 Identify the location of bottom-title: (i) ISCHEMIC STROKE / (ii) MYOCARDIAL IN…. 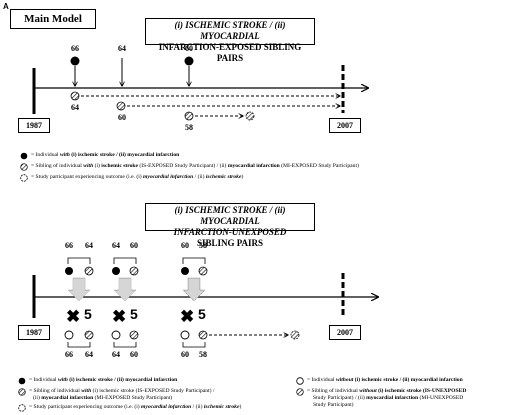
(230, 225).